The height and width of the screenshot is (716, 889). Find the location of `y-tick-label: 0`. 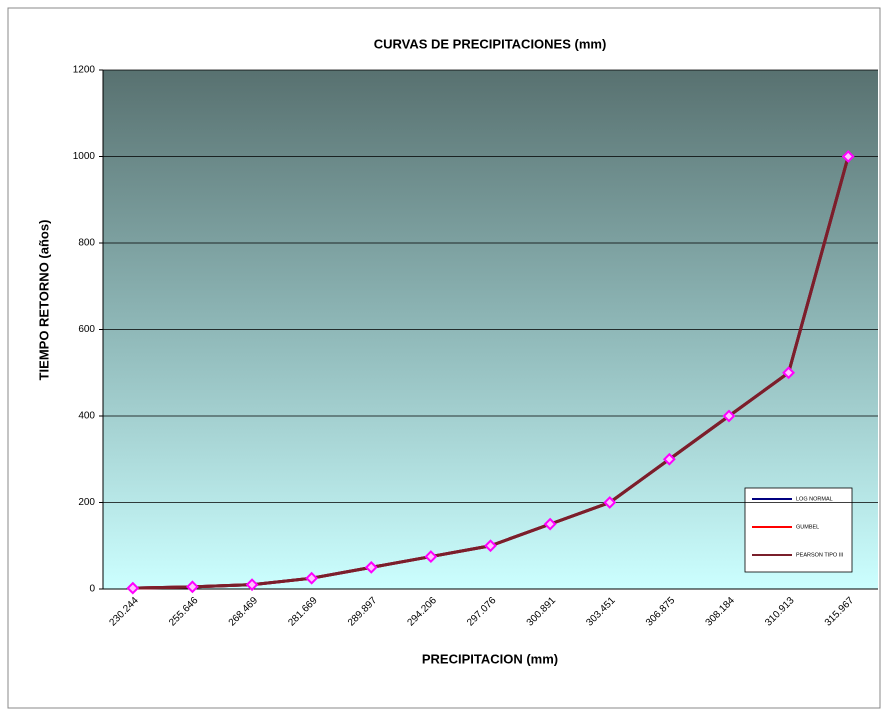

y-tick-label: 0 is located at coordinates (92, 589).